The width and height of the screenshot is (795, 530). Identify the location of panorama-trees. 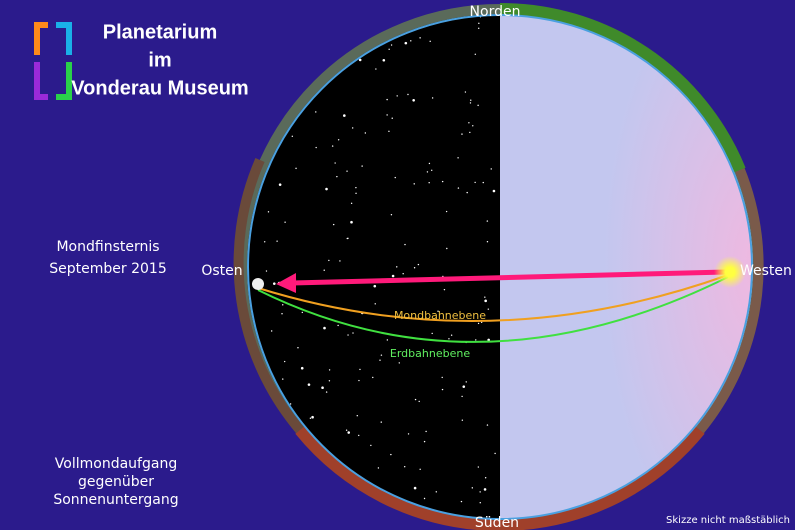
(622, 87).